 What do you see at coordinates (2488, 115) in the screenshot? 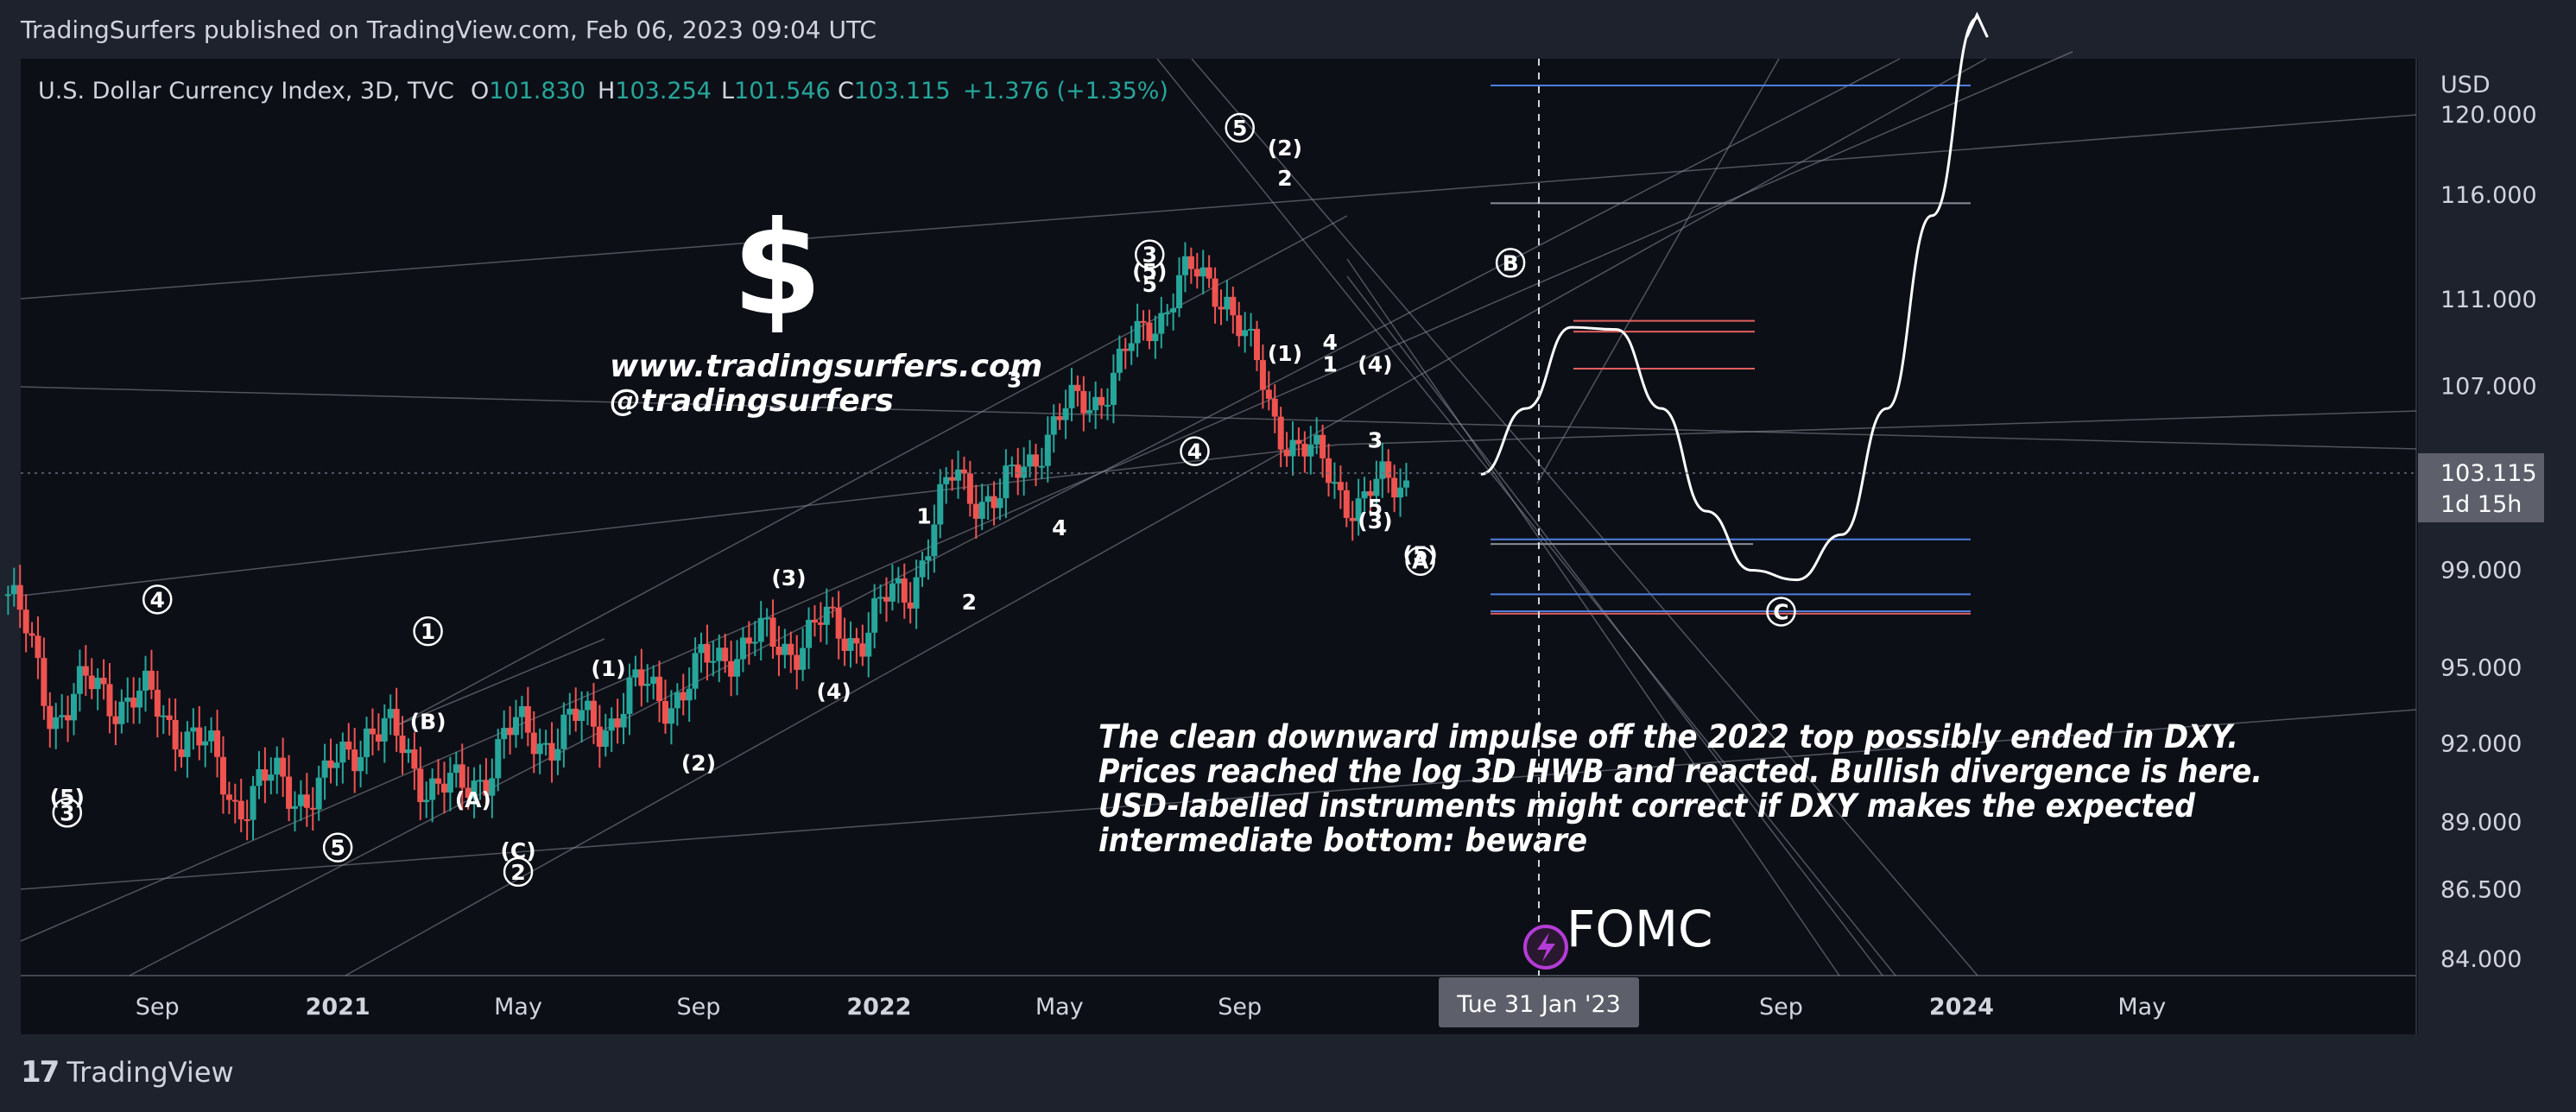
I see `price-tick: 120.000` at bounding box center [2488, 115].